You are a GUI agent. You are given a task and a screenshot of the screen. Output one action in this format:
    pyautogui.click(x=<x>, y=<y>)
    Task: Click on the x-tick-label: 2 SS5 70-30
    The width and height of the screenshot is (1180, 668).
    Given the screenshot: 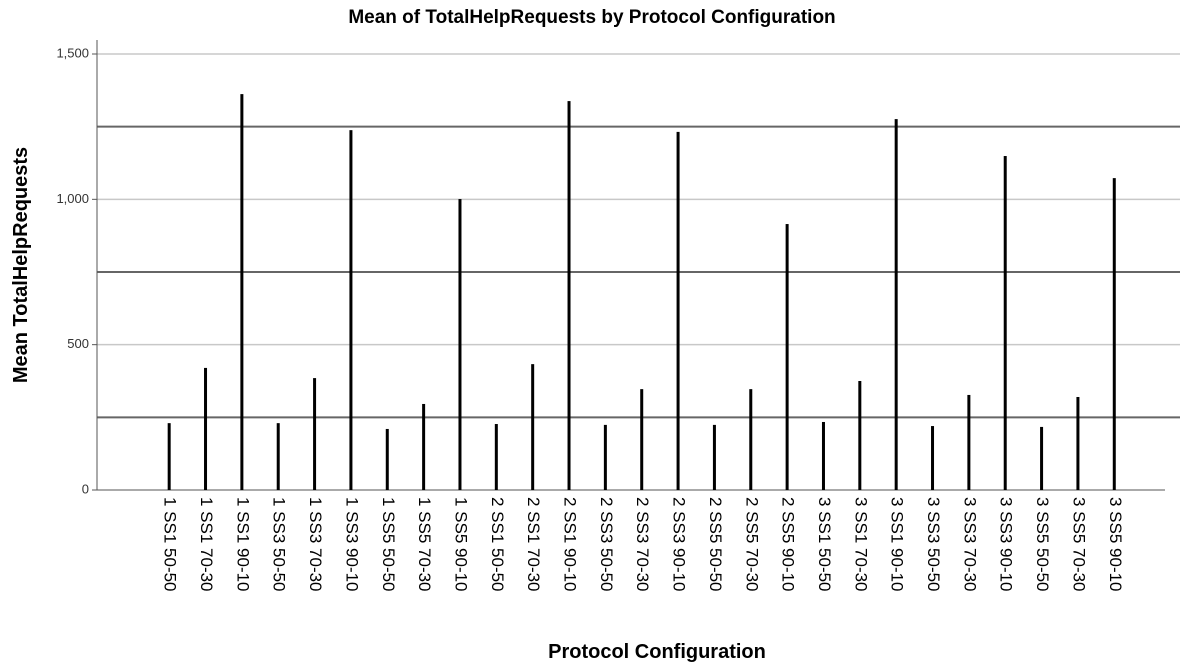 What is the action you would take?
    pyautogui.click(x=751, y=544)
    